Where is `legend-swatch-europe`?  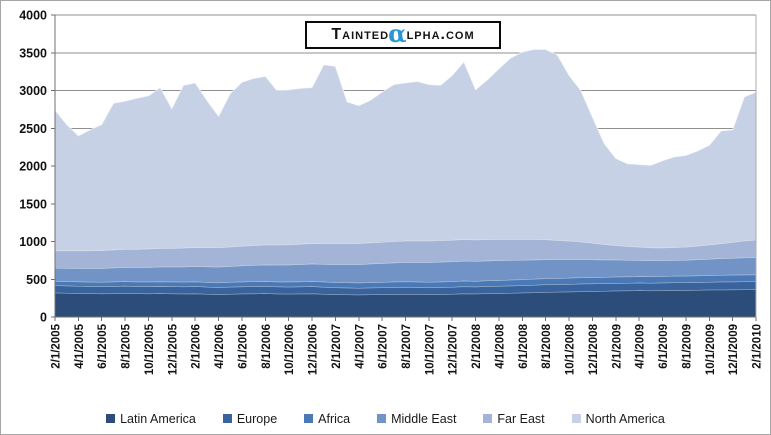 legend-swatch-europe is located at coordinates (227, 419).